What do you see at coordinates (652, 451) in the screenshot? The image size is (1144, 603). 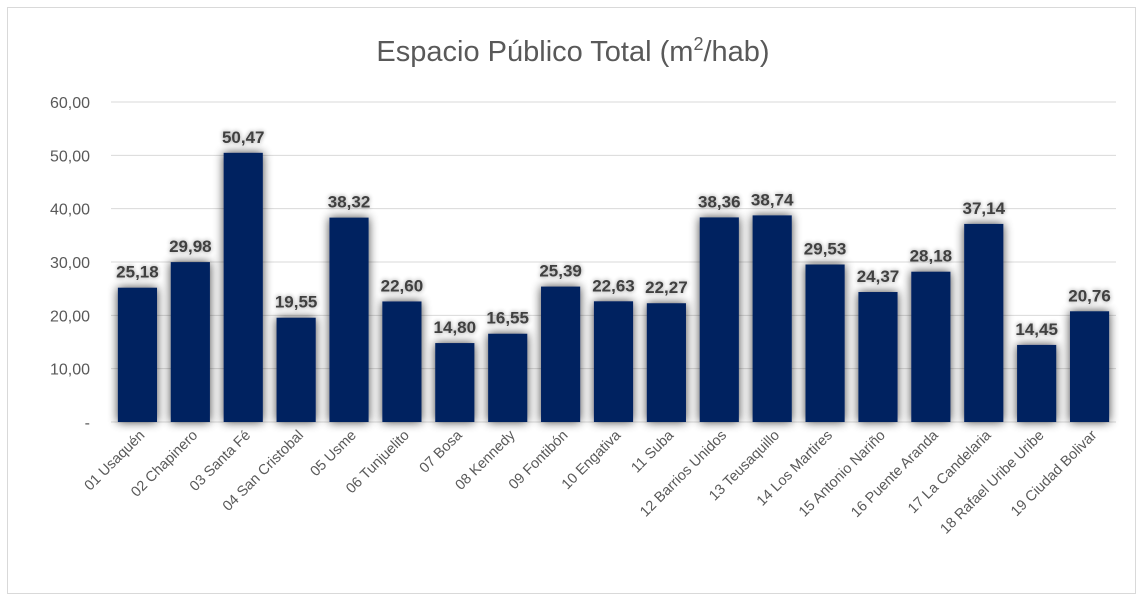 I see `x-tick-label: 11 Suba` at bounding box center [652, 451].